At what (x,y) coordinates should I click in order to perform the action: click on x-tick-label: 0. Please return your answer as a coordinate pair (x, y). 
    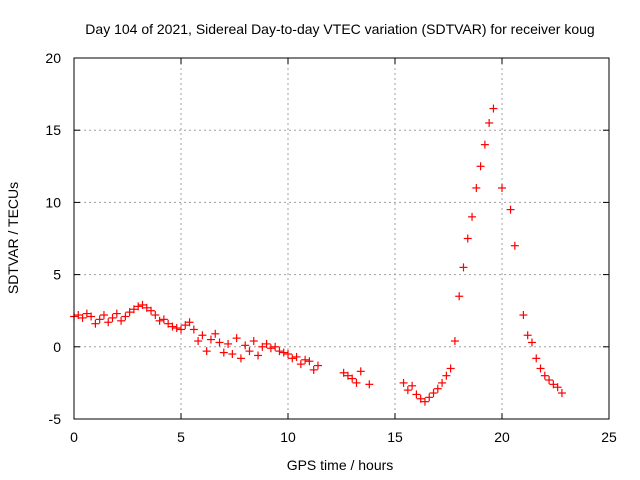
    Looking at the image, I should click on (74, 437).